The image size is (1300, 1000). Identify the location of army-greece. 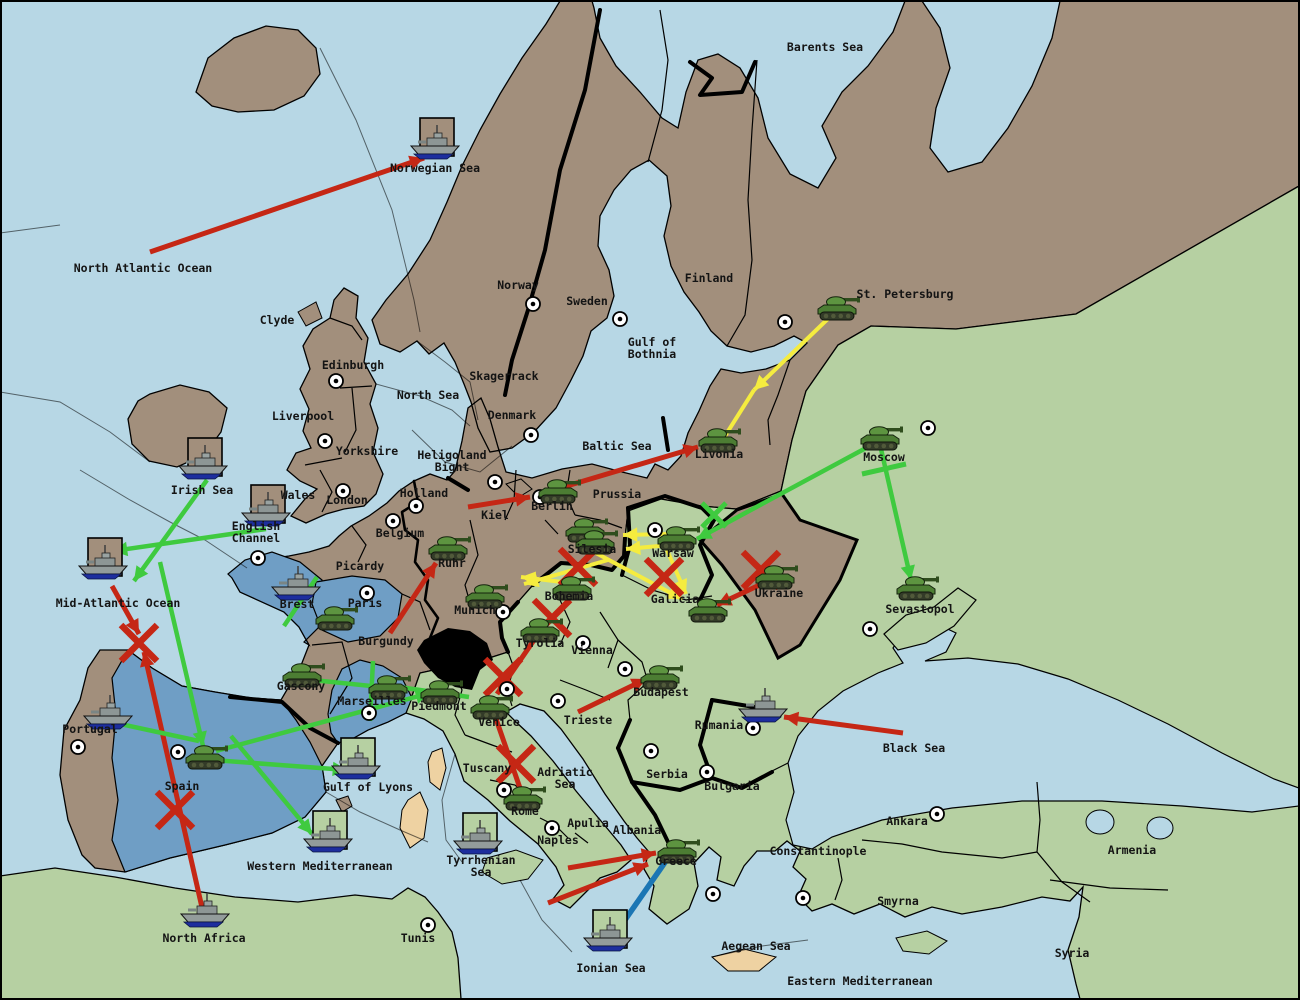
(678, 851).